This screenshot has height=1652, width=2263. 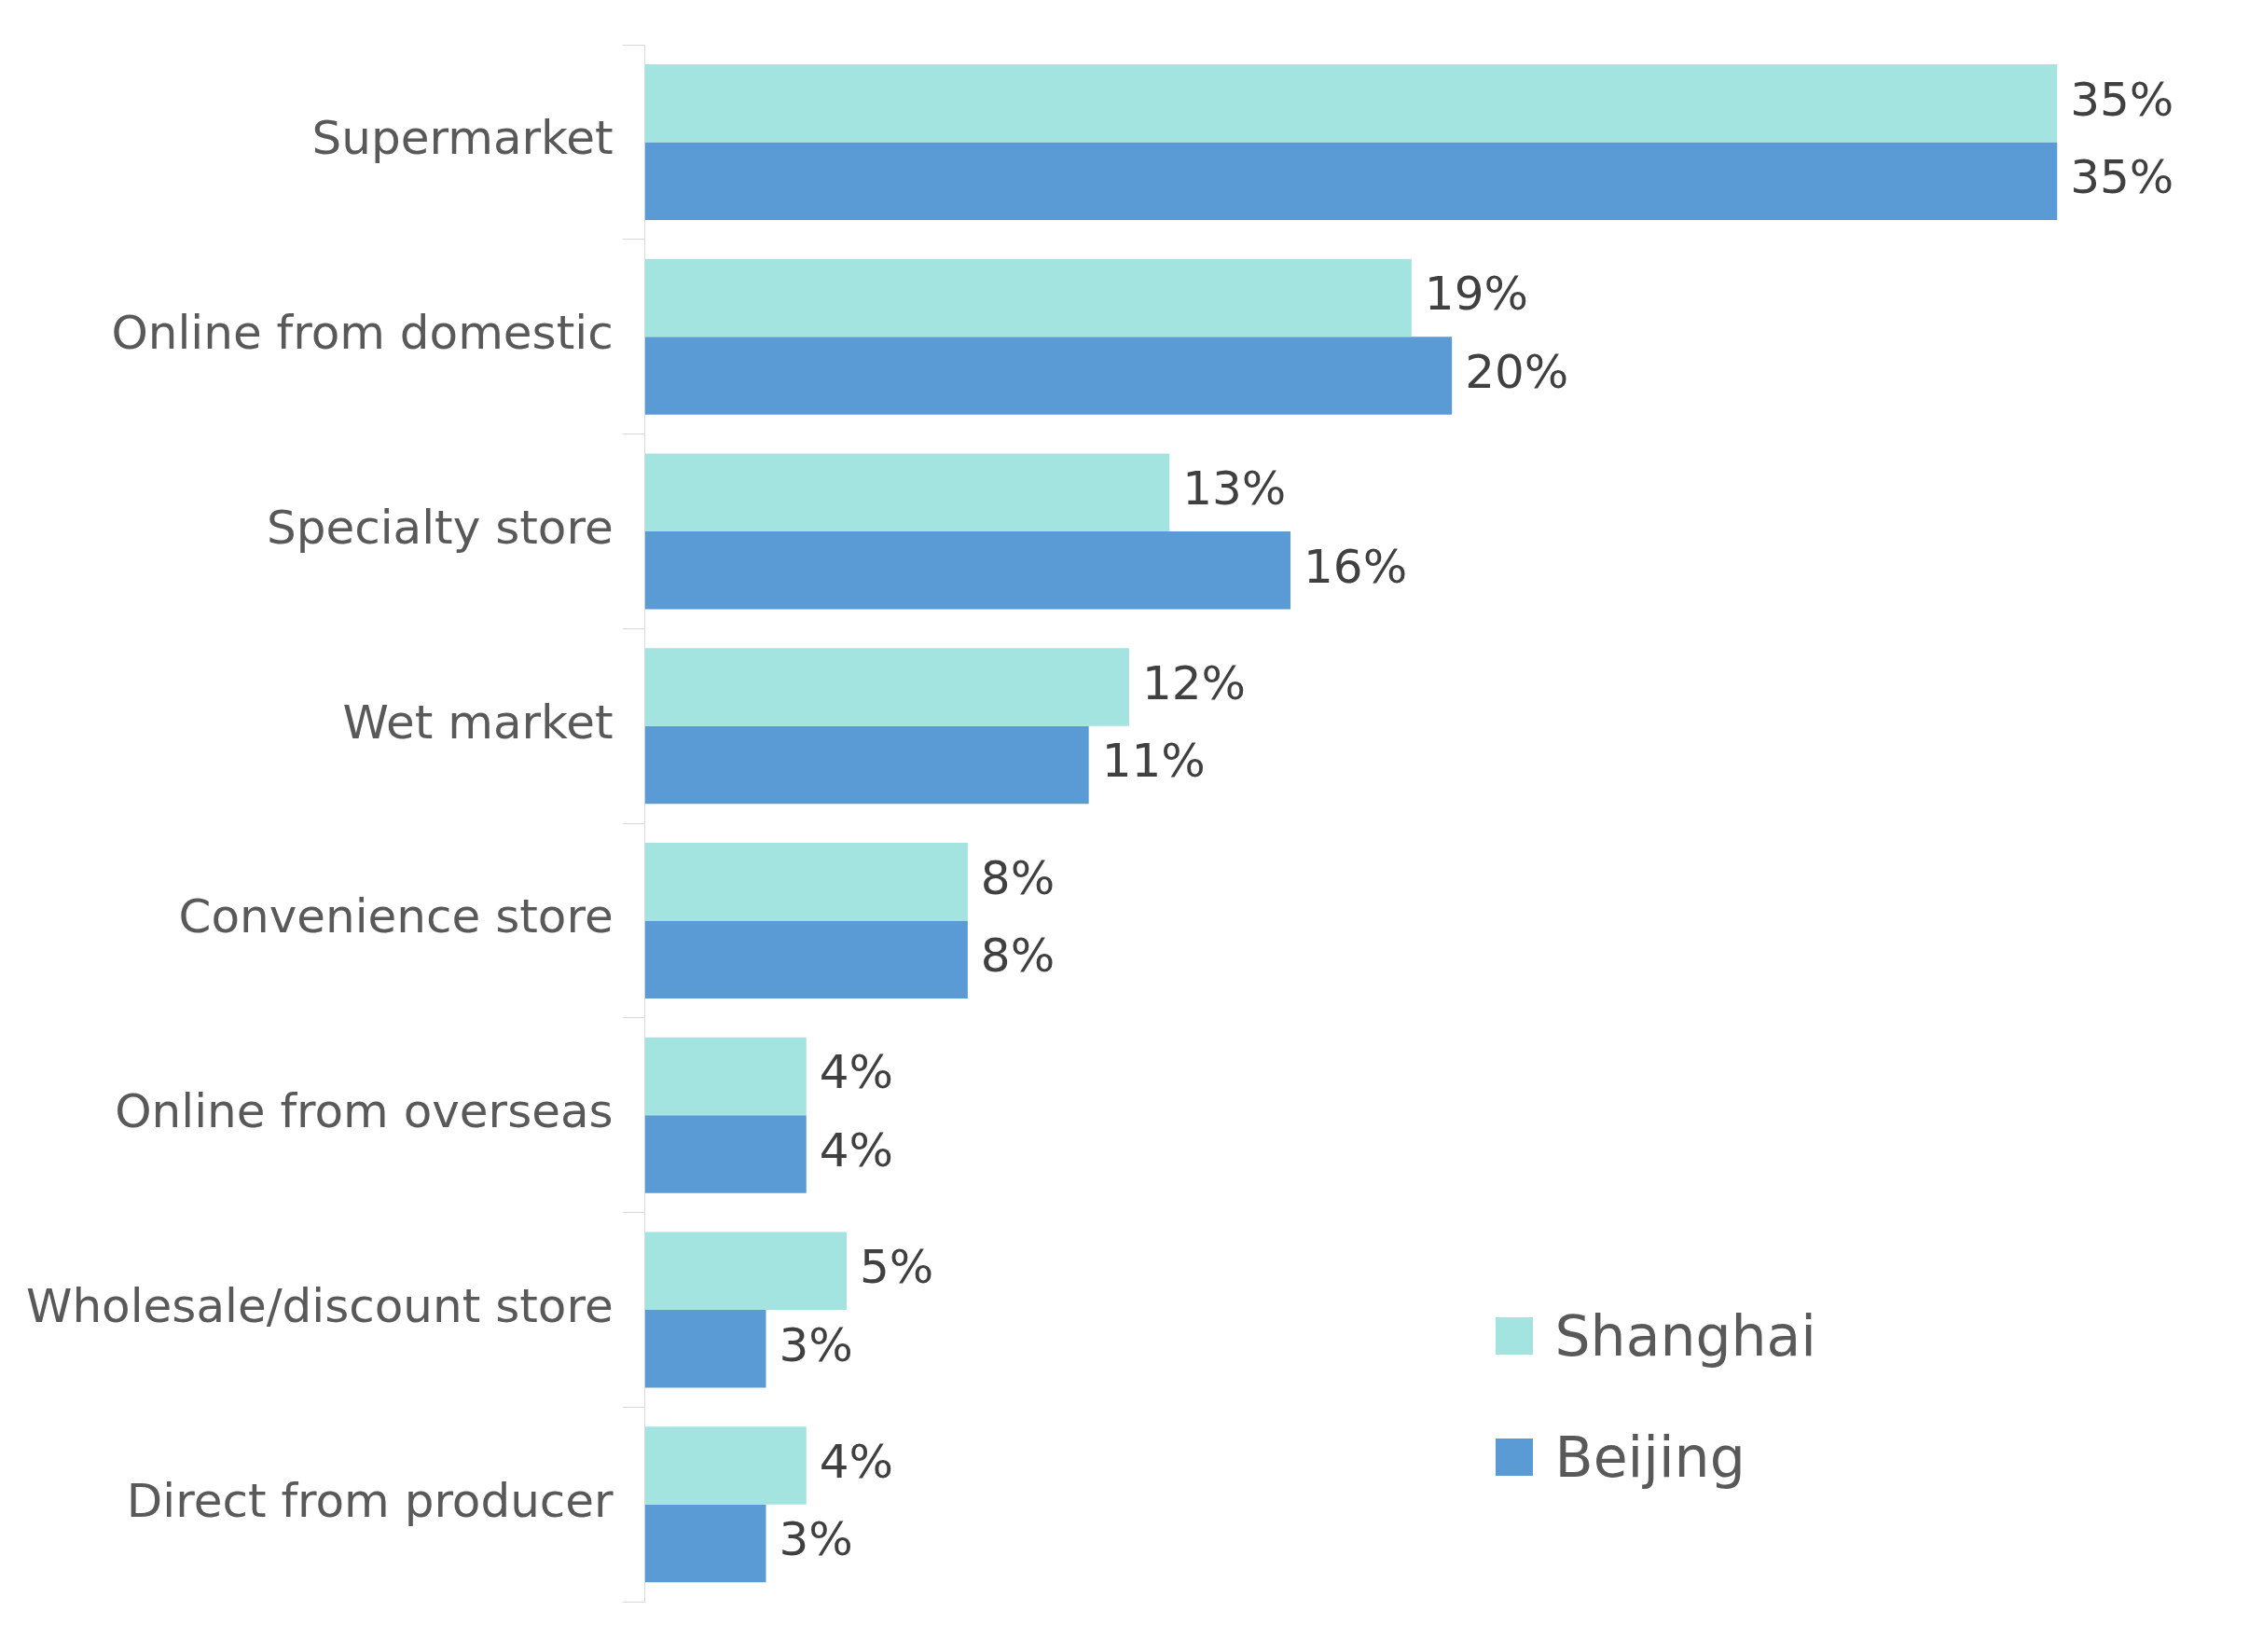 What do you see at coordinates (440, 527) in the screenshot?
I see `y-tick-label: Specialty store` at bounding box center [440, 527].